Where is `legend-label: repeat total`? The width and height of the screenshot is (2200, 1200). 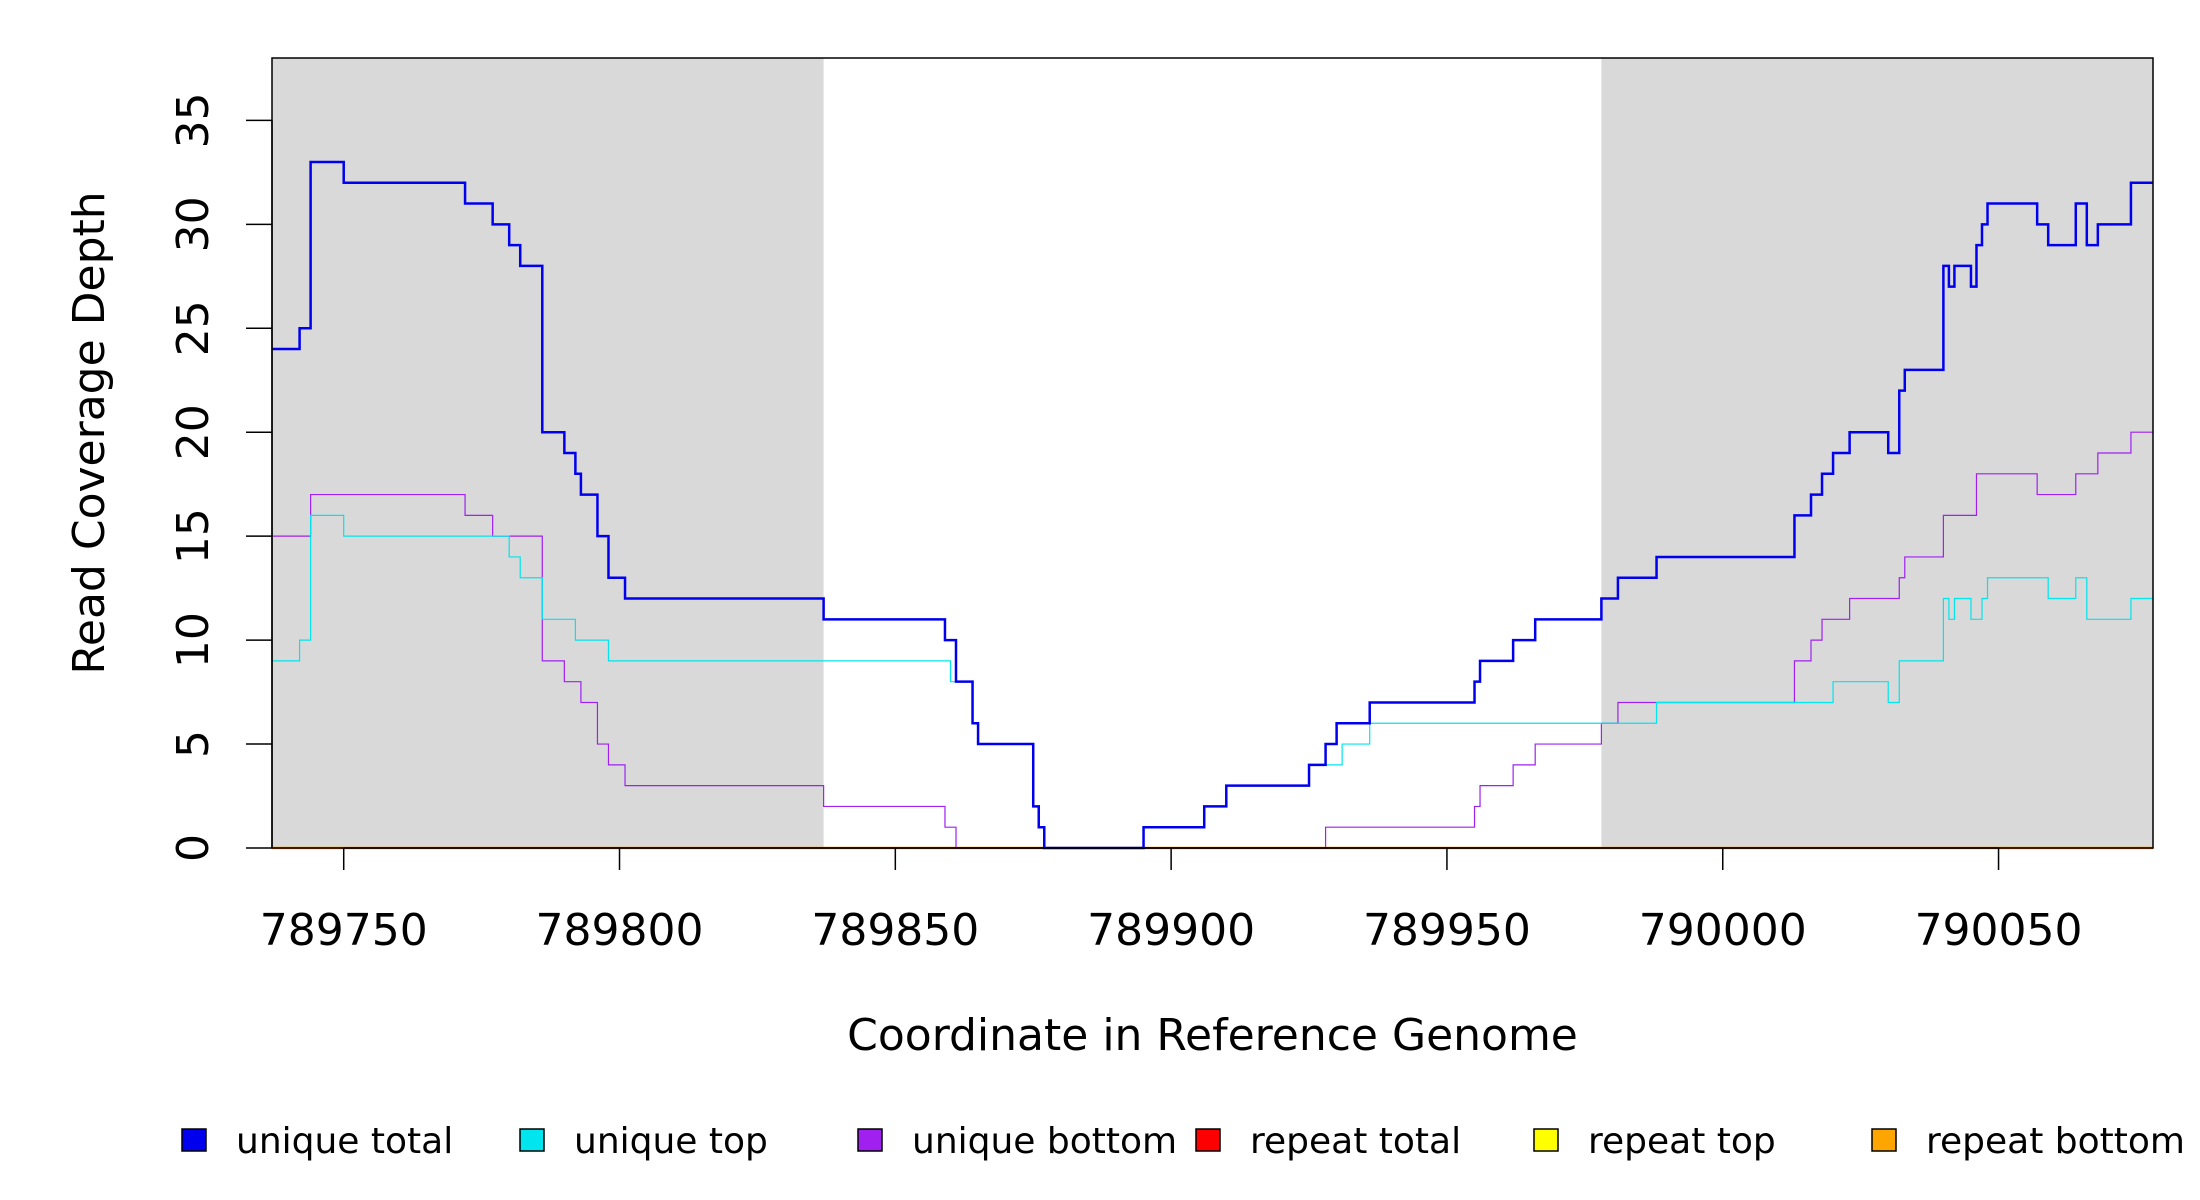 legend-label: repeat total is located at coordinates (1355, 1141).